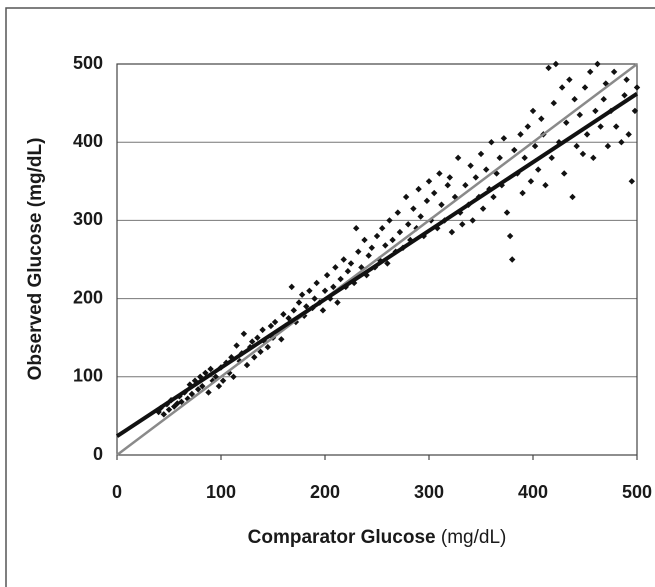 Image resolution: width=655 pixels, height=587 pixels. I want to click on y-tick-label: 300, so click(88, 219).